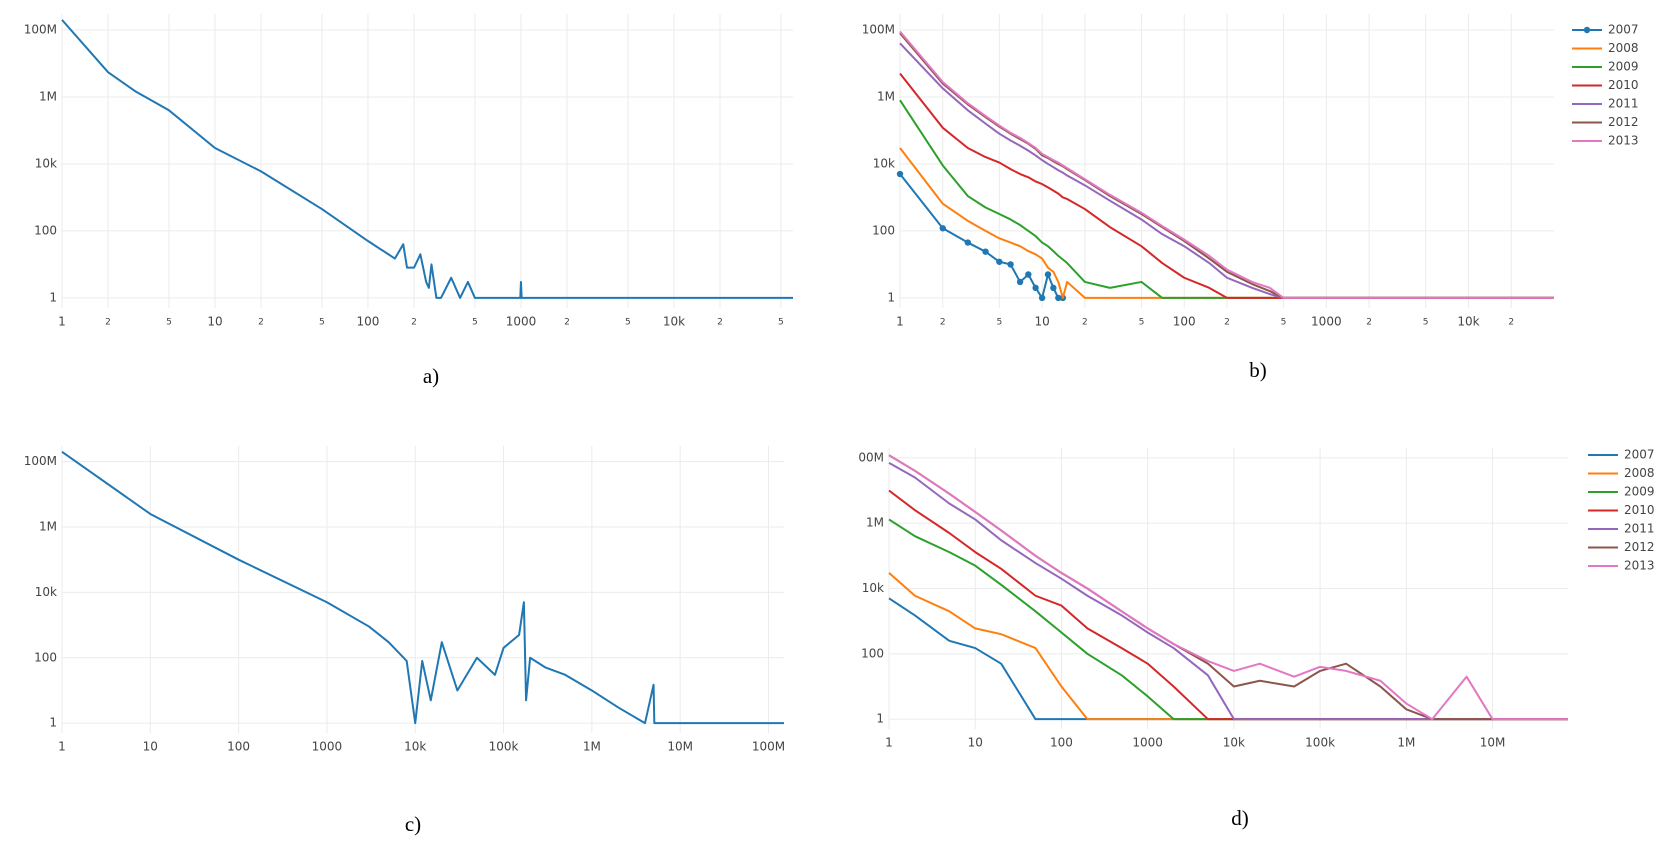  What do you see at coordinates (1240, 818) in the screenshot?
I see `caption: d)` at bounding box center [1240, 818].